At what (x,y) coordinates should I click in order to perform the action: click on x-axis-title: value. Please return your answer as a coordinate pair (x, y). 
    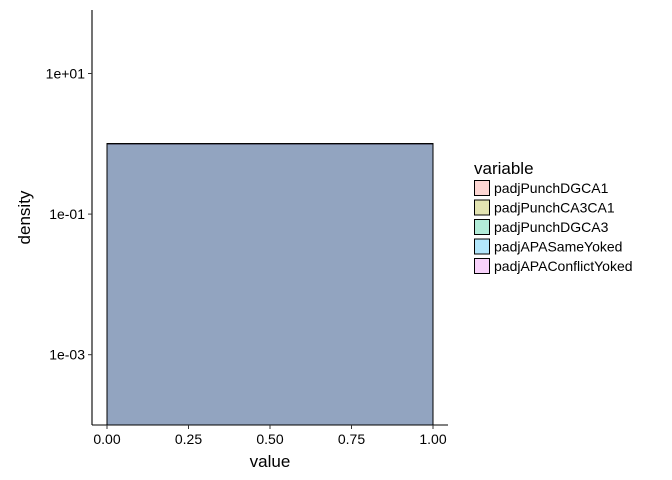
    Looking at the image, I should click on (270, 461).